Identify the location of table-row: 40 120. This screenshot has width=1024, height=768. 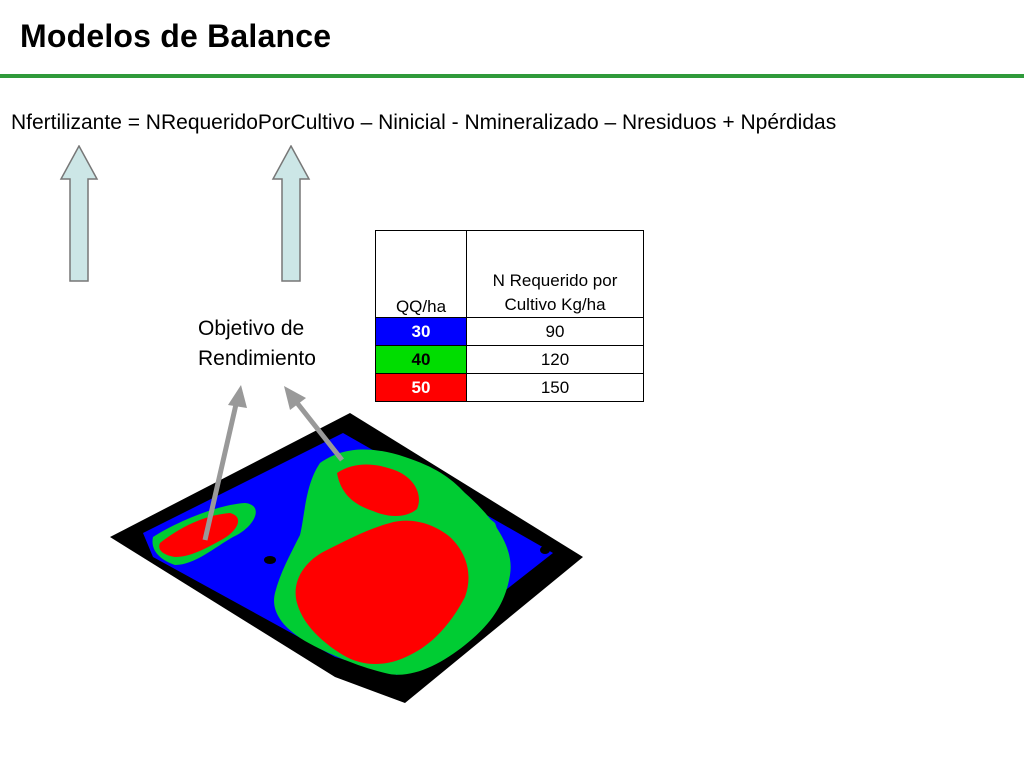
(509, 359).